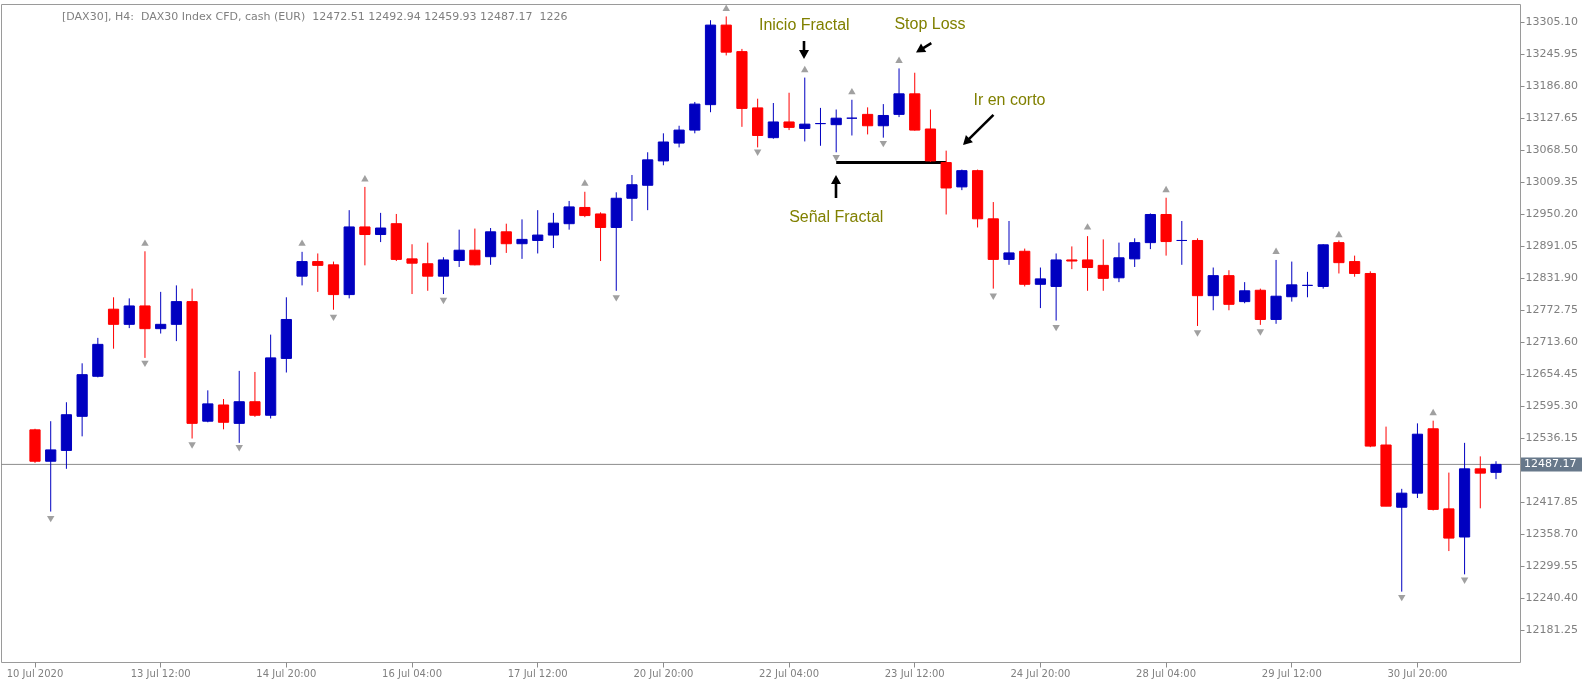 Image resolution: width=1595 pixels, height=686 pixels. Describe the element at coordinates (1417, 673) in the screenshot. I see `x-tick-label: 30 Jul 20:00` at that location.